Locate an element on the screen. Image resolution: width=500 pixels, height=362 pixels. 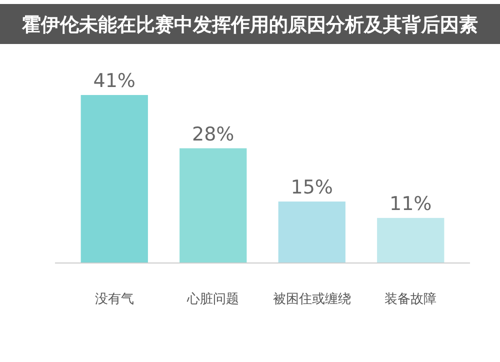
x-tick-label: 装备故障 is located at coordinates (410, 299).